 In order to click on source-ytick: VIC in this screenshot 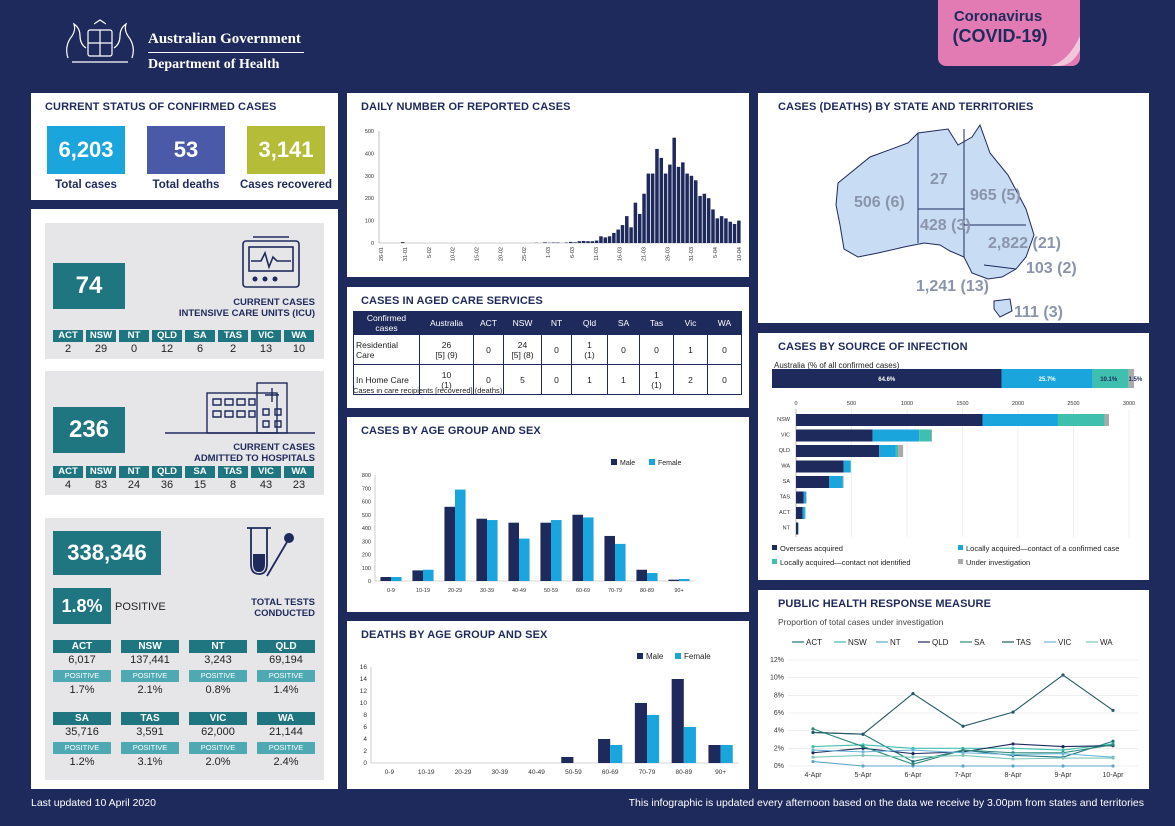, I will do `click(785, 436)`.